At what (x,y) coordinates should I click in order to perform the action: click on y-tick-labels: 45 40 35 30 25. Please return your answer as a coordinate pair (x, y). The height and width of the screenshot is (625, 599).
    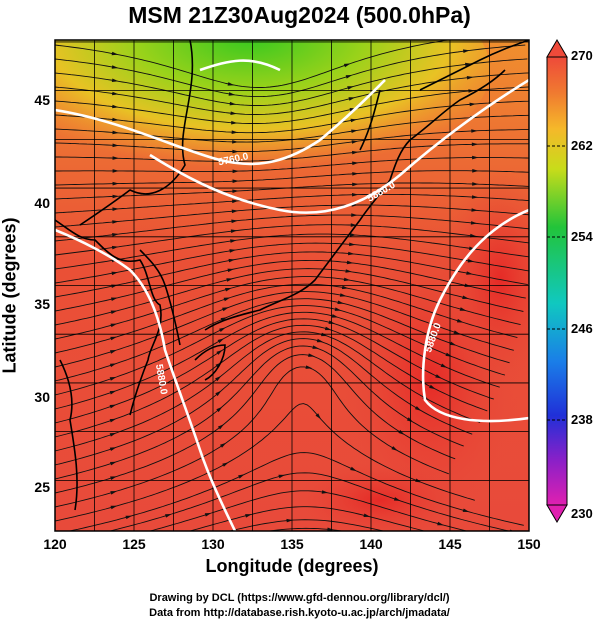
    Looking at the image, I should click on (42, 293).